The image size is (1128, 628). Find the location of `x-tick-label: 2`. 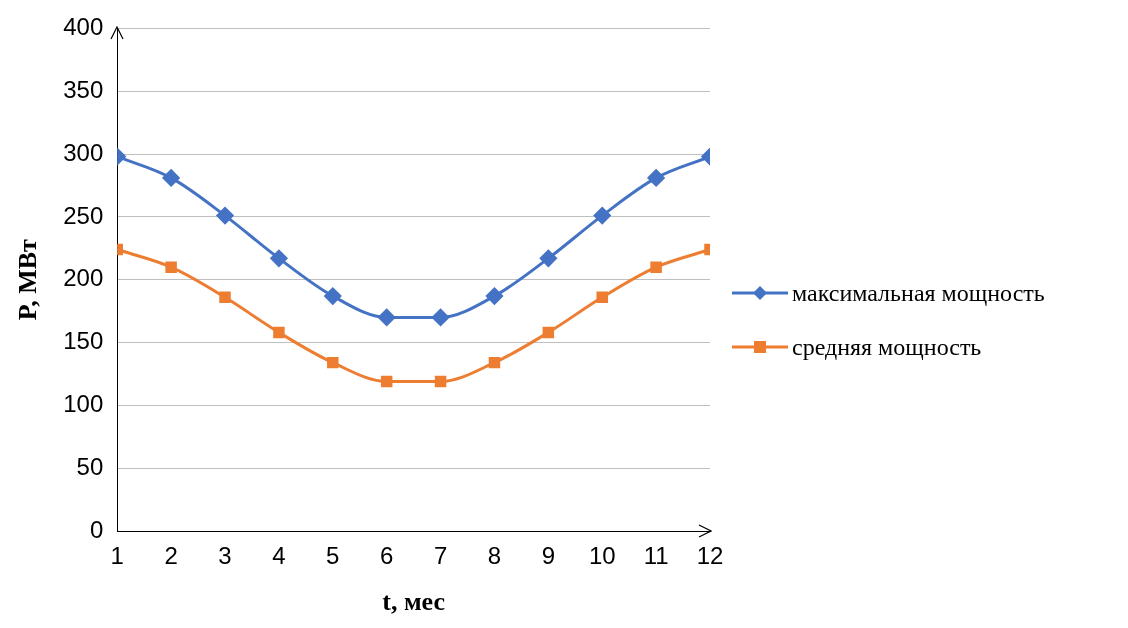

x-tick-label: 2 is located at coordinates (171, 556).